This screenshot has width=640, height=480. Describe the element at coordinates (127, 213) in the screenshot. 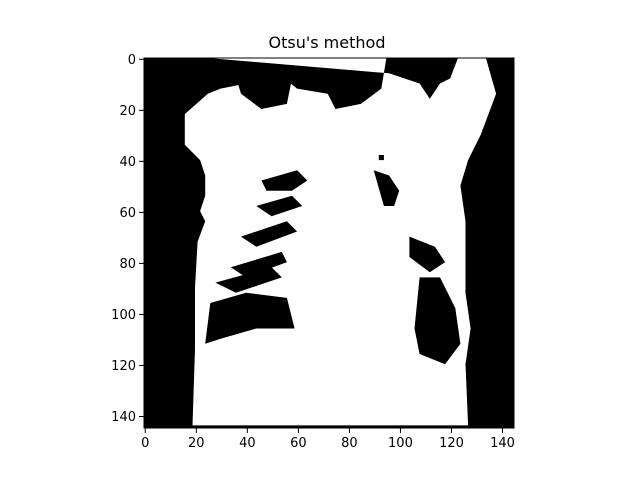

I see `y-tick-label: 60` at that location.